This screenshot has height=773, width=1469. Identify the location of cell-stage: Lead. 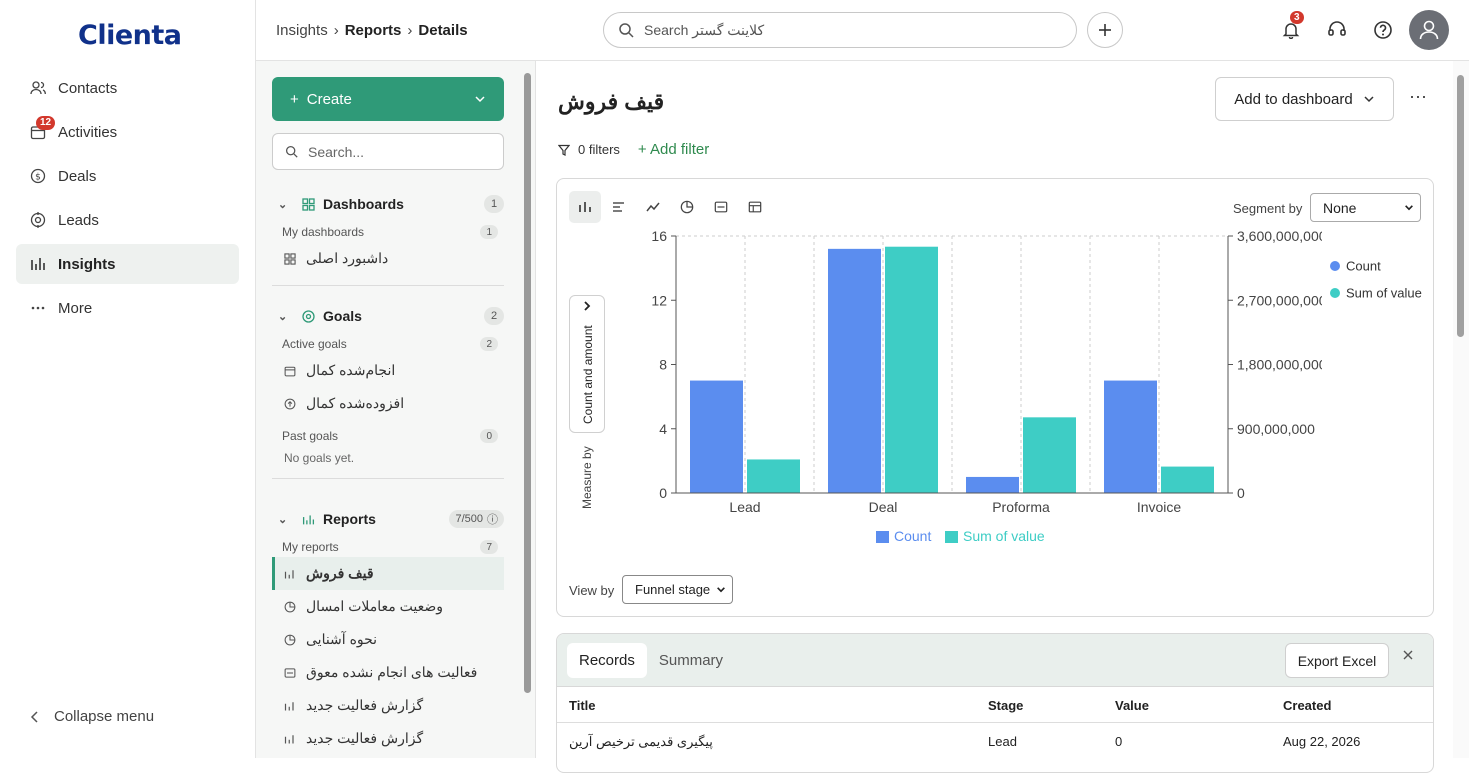
(1002, 741).